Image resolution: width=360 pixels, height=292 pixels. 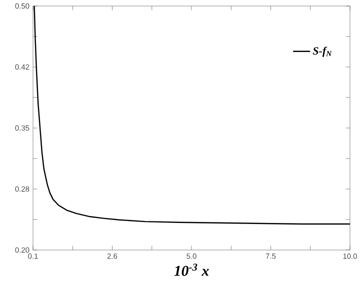 What do you see at coordinates (322, 51) in the screenshot?
I see `legend-label: S-f$_{N}$` at bounding box center [322, 51].